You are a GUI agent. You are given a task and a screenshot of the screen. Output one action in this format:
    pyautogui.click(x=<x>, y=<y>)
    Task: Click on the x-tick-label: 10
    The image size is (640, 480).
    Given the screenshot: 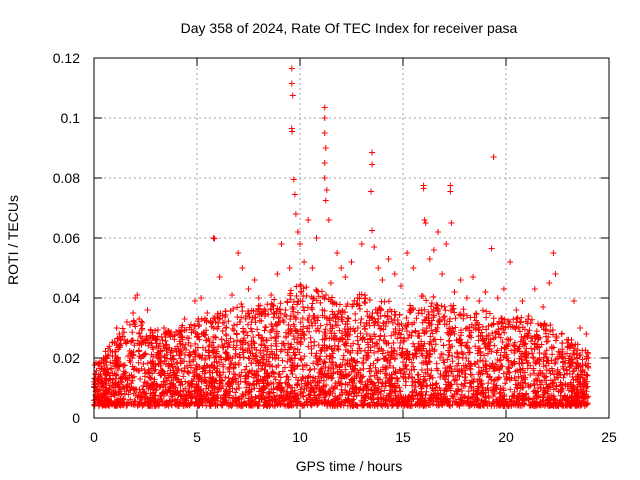 What is the action you would take?
    pyautogui.click(x=300, y=437)
    